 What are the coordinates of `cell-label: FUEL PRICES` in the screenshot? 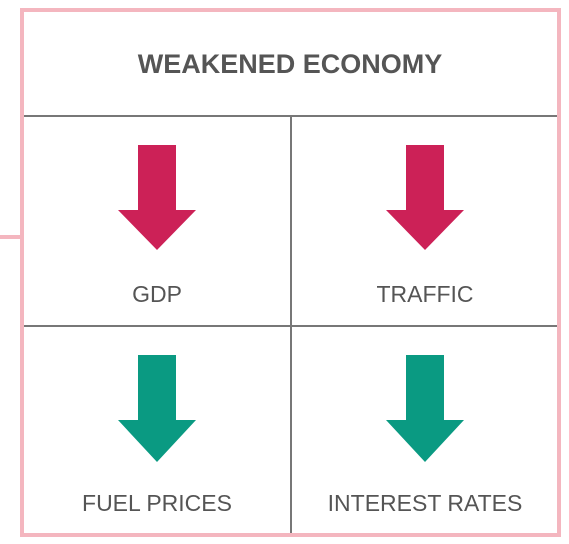 It's located at (157, 503).